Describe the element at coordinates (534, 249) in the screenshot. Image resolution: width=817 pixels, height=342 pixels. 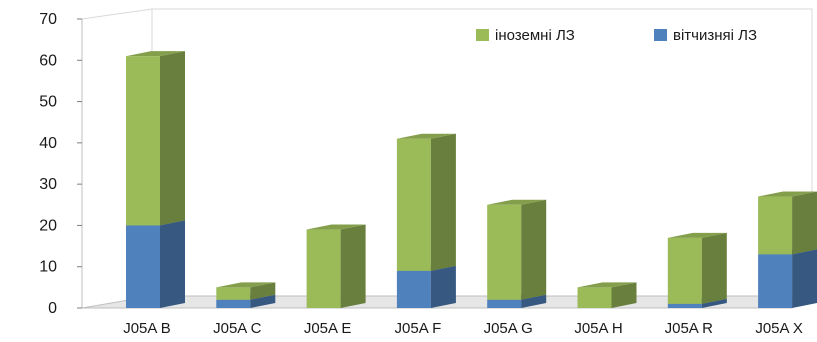
I see `bar-segment-5-foreign-side` at that location.